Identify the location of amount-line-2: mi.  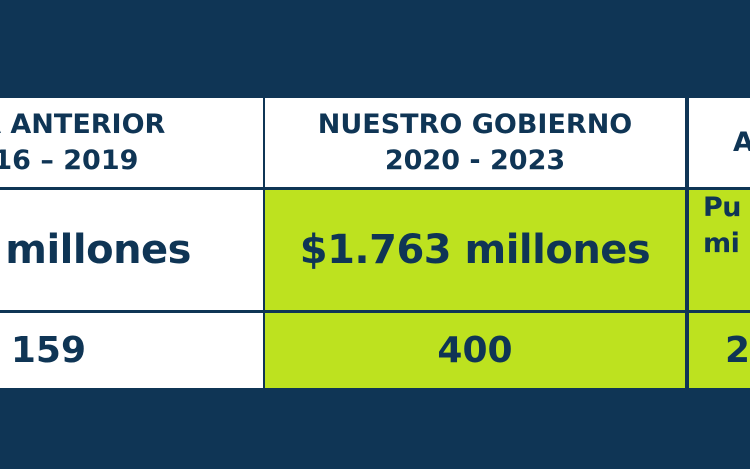
(721, 243).